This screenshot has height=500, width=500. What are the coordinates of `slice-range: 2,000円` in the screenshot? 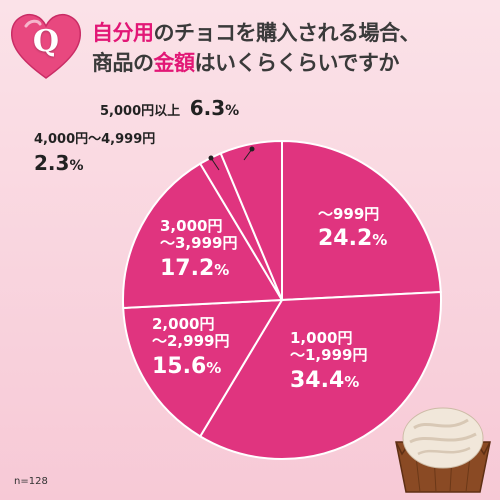 It's located at (183, 324).